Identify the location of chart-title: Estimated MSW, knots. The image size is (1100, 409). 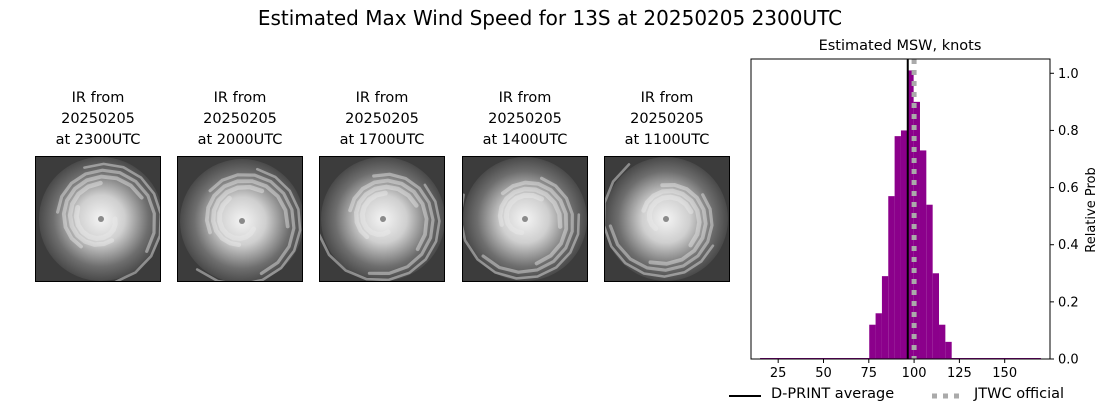
(900, 46).